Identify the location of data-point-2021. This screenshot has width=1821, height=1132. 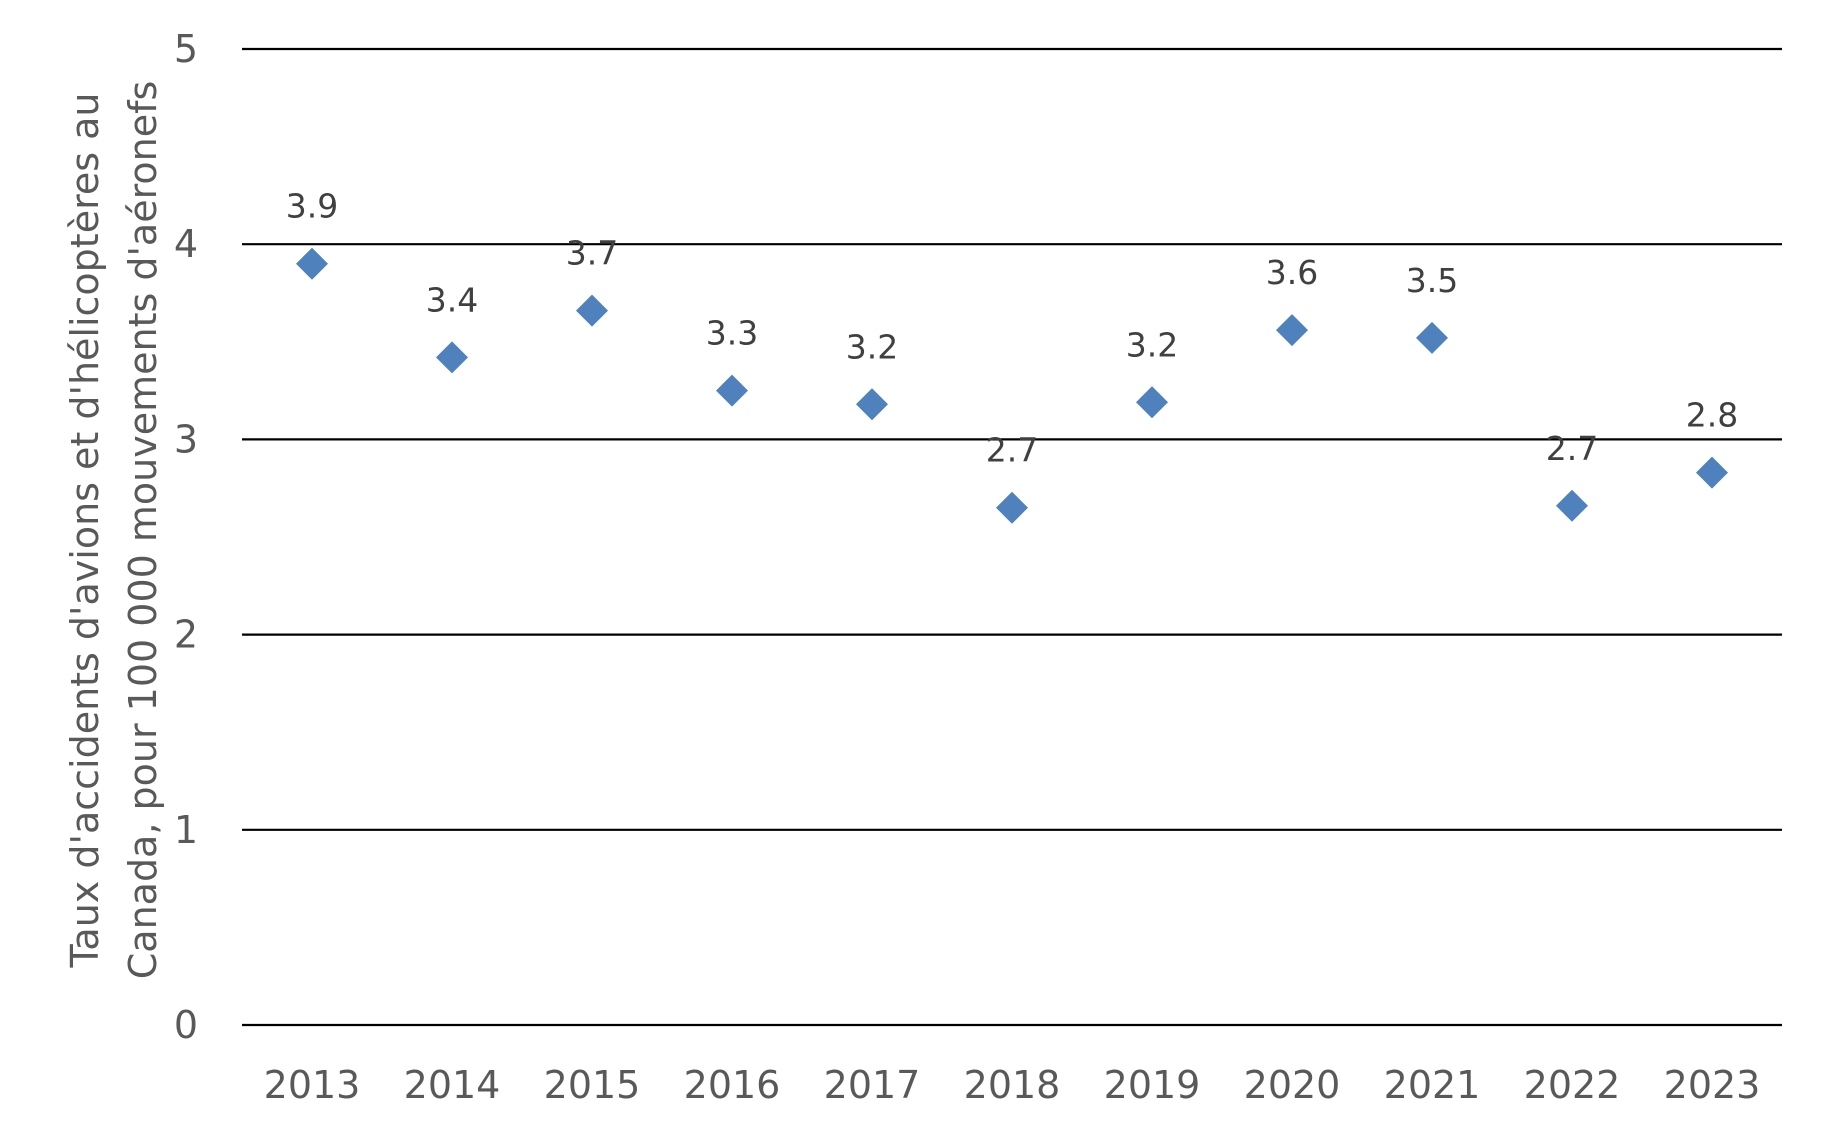
(1432, 337).